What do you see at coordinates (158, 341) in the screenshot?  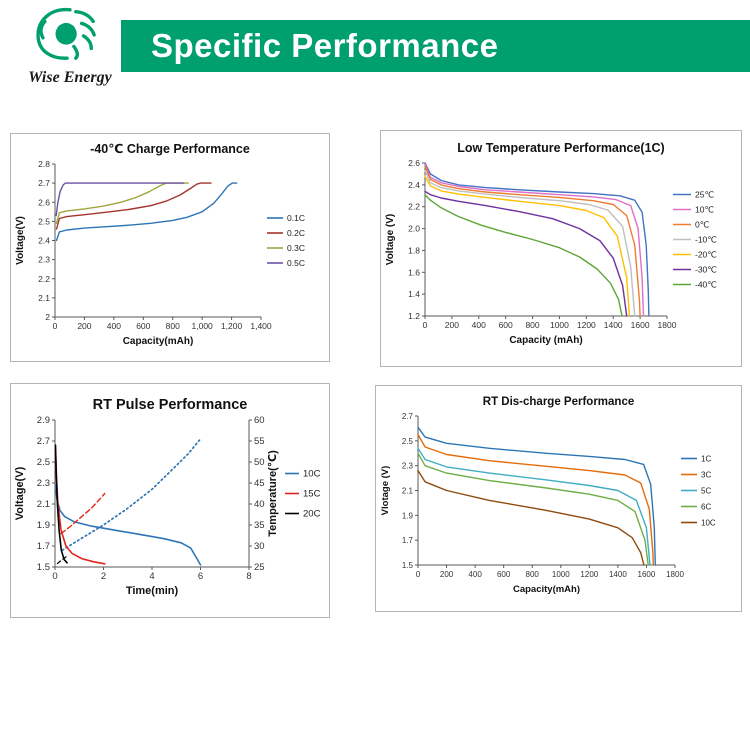 I see `x-axis-label: Capacity(mAh)` at bounding box center [158, 341].